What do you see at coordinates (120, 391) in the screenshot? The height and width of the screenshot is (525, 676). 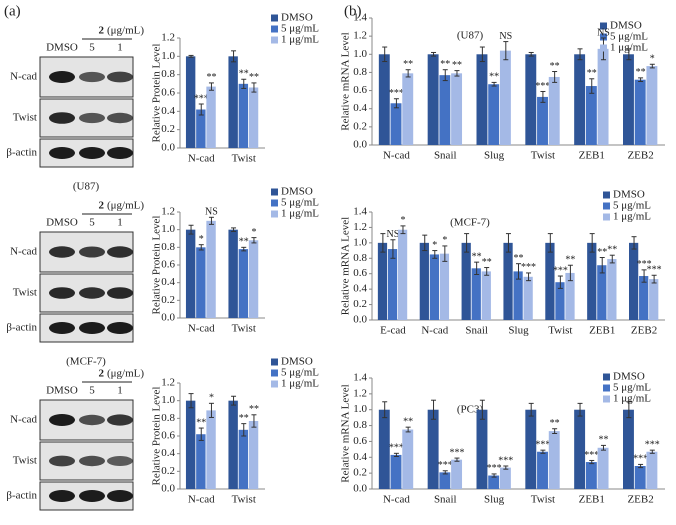 I see `lane-label: 1` at bounding box center [120, 391].